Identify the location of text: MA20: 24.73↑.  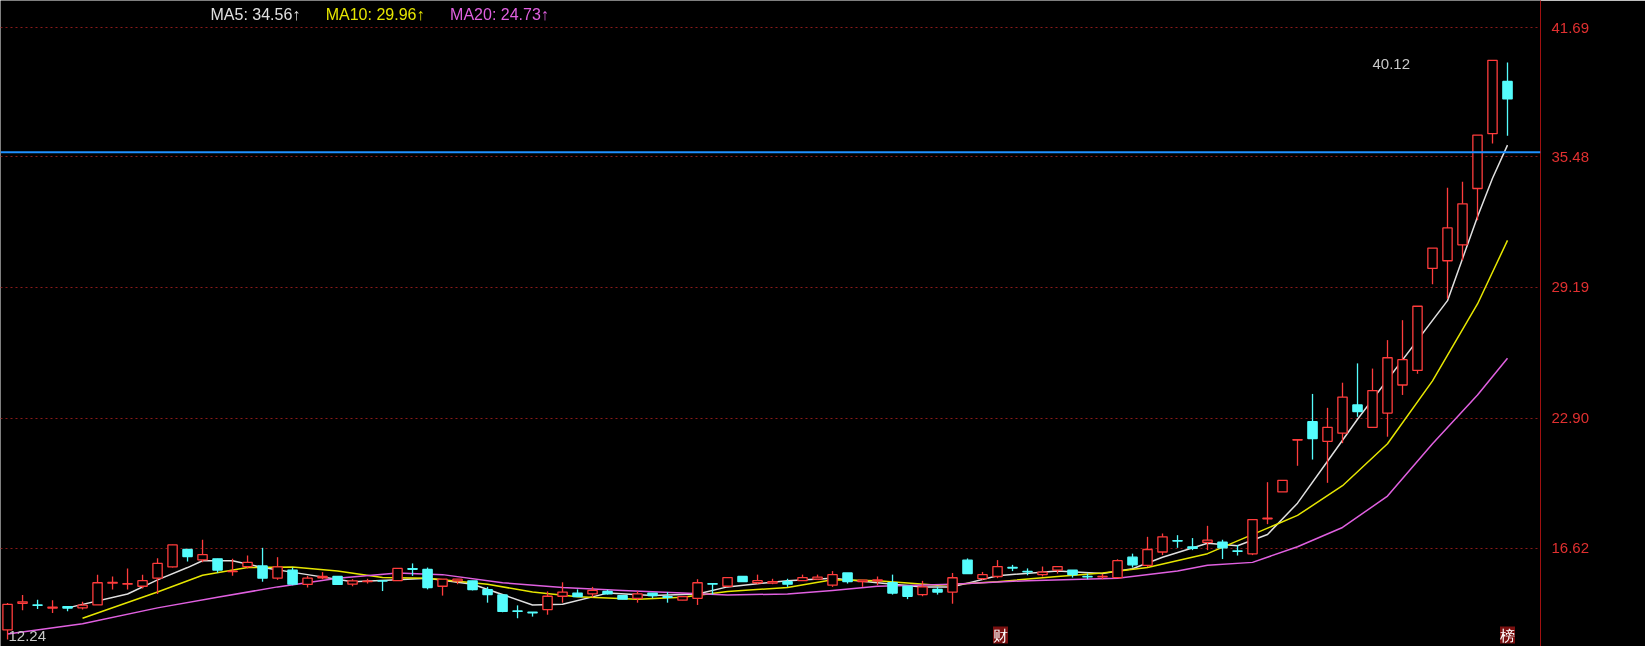
(499, 14).